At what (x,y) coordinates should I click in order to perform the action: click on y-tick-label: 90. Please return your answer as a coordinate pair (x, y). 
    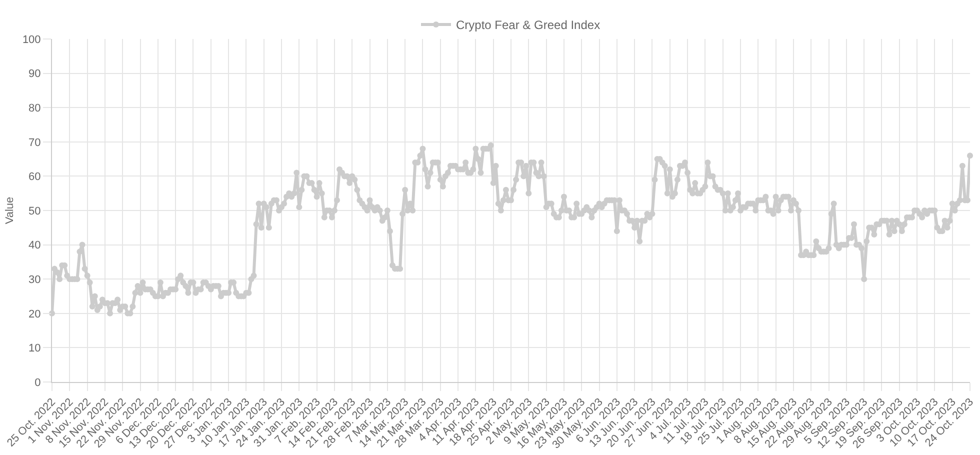
    Looking at the image, I should click on (34, 74).